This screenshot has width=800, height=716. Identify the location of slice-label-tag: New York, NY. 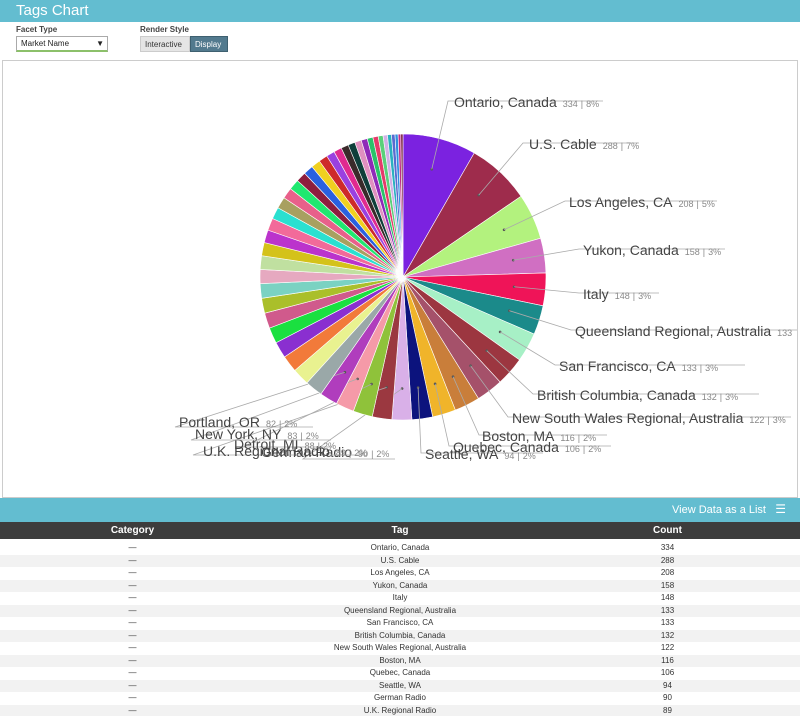
(238, 434).